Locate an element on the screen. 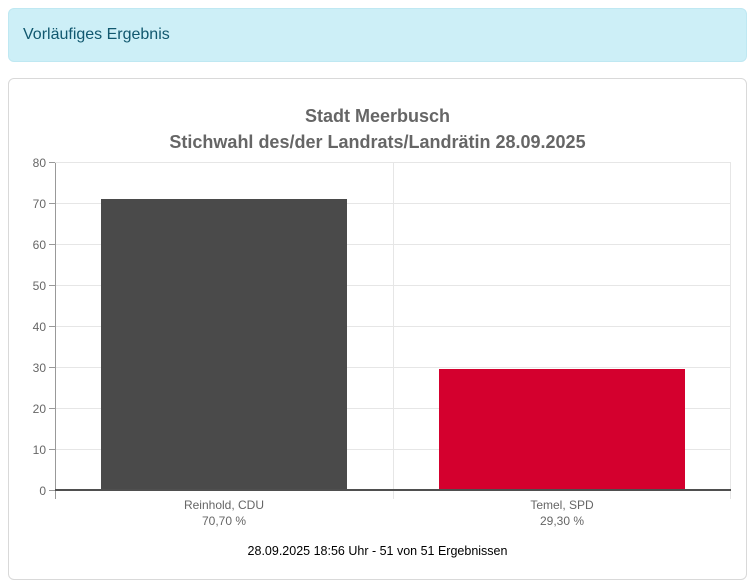  candidate-percentage: 70,70 % is located at coordinates (224, 521).